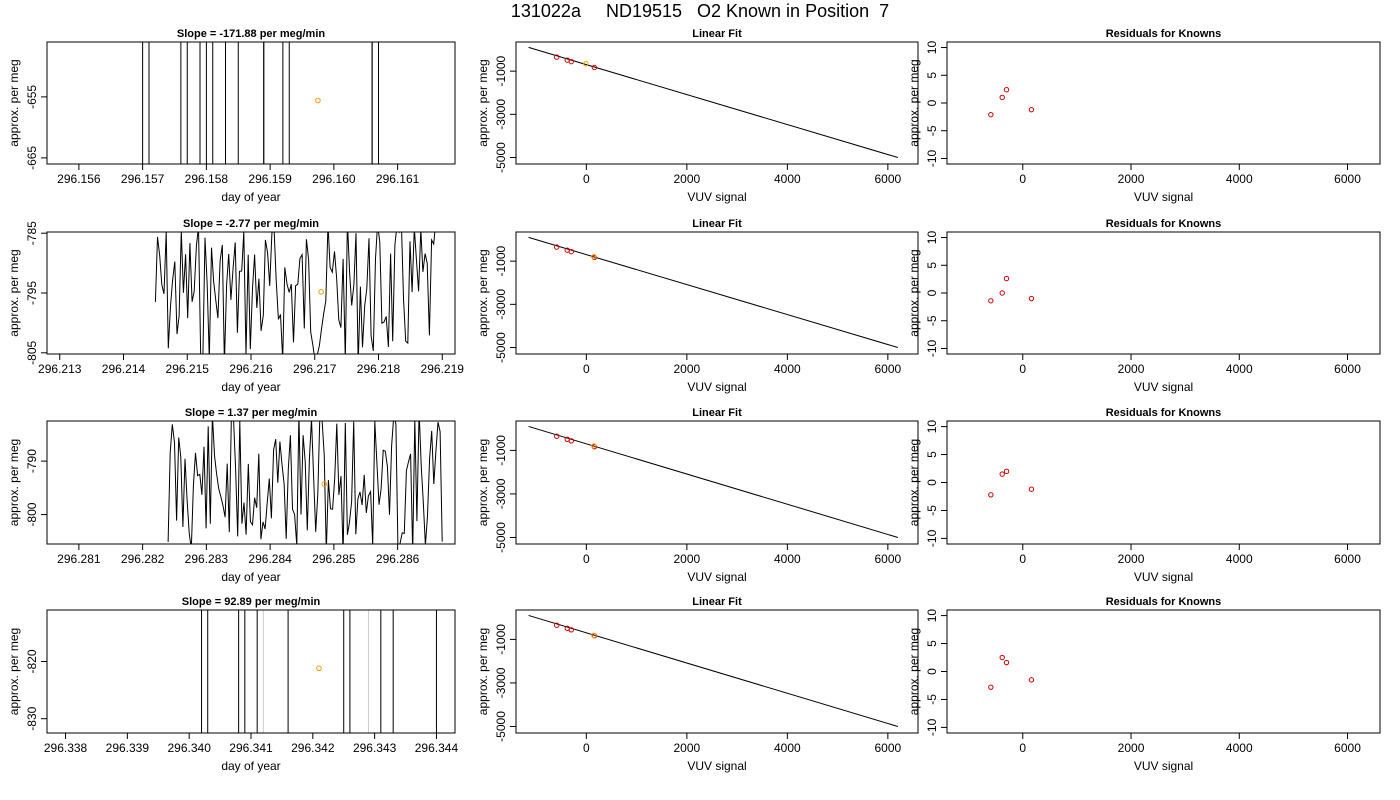 The width and height of the screenshot is (1400, 800). What do you see at coordinates (717, 224) in the screenshot?
I see `panel-title: Linear Fit` at bounding box center [717, 224].